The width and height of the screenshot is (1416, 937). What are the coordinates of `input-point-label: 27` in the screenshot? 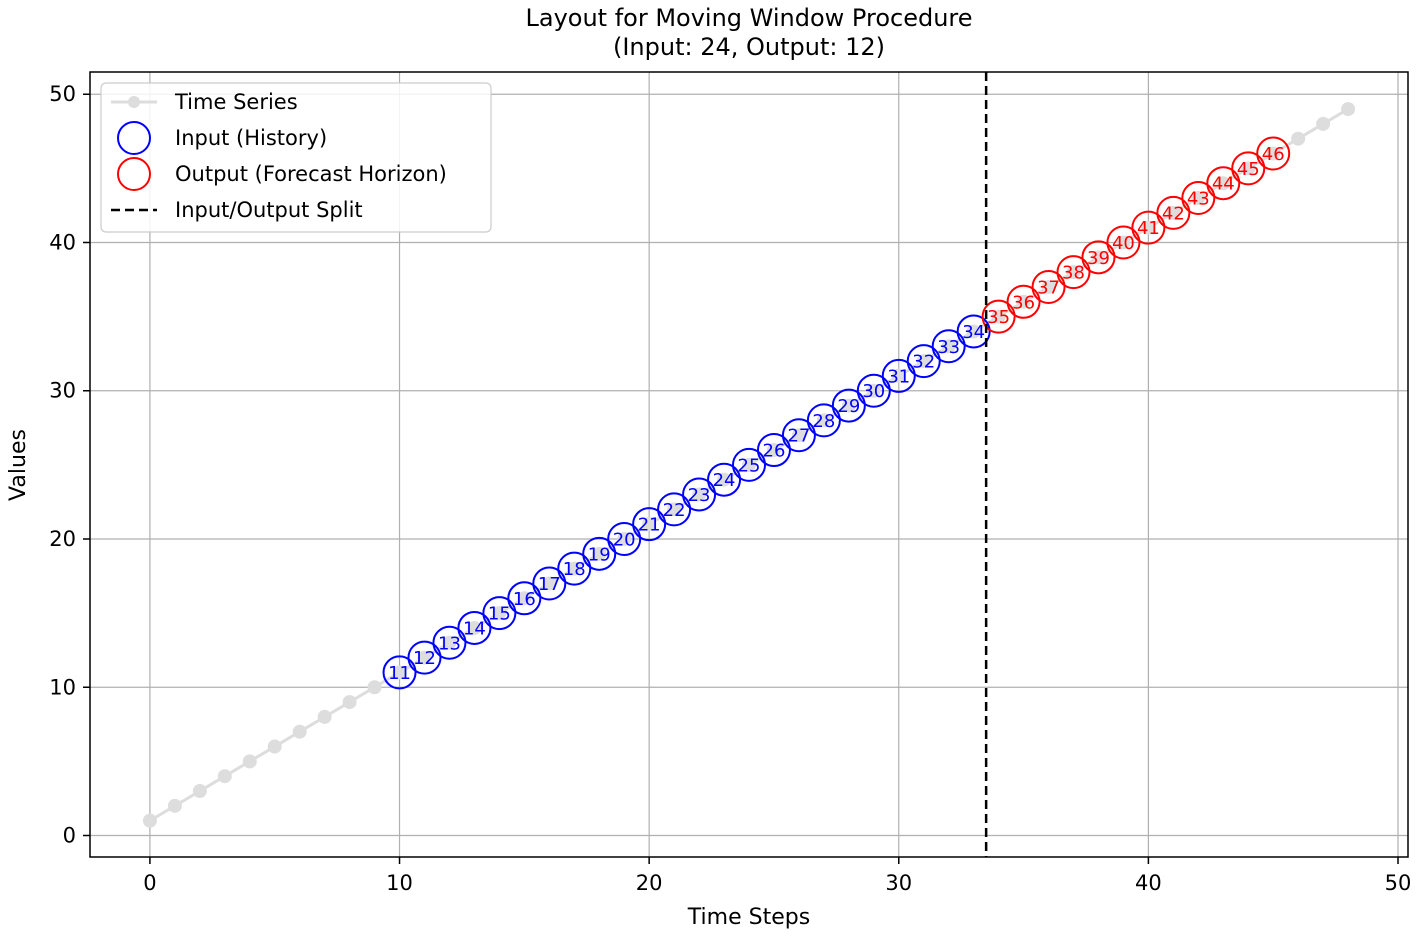 It's located at (798, 436).